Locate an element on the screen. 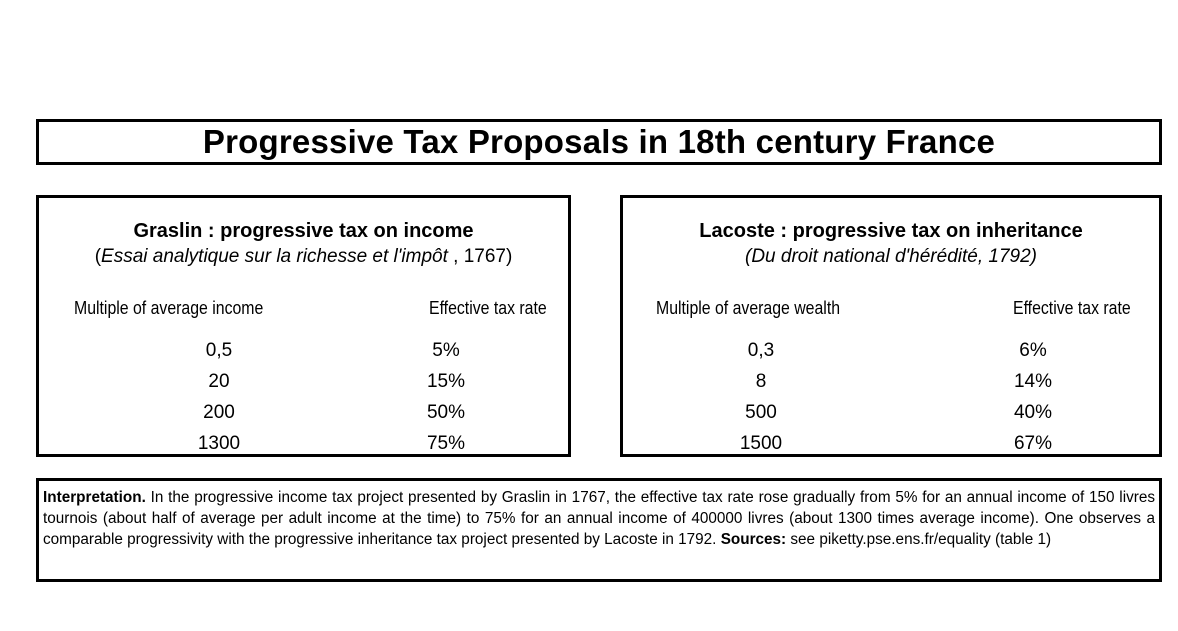 The image size is (1178, 631). interpretation-label: Interpretation. is located at coordinates (94, 497).